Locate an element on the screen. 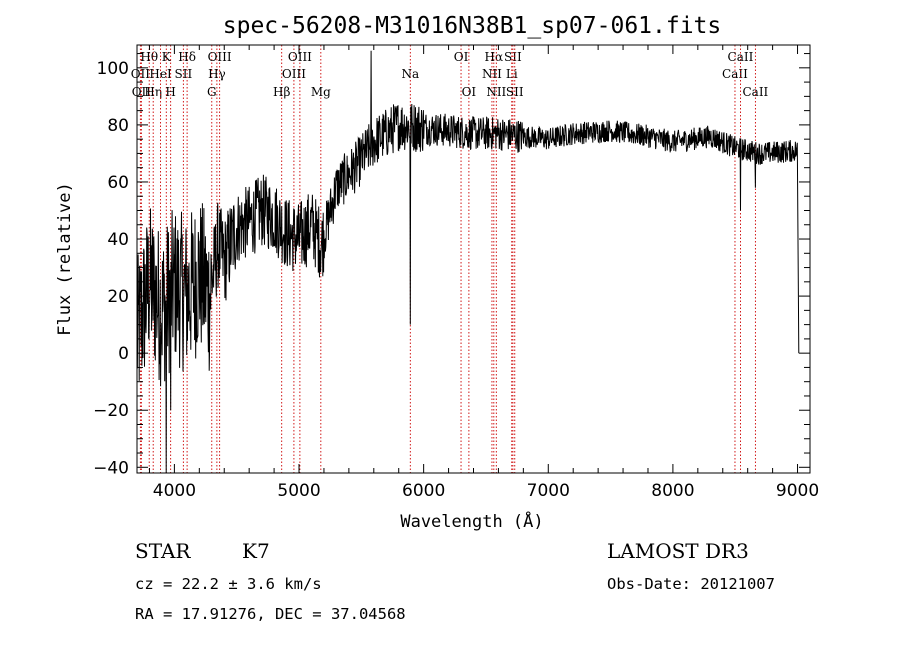 Image resolution: width=900 pixels, height=649 pixels. line-marker-label: H is located at coordinates (170, 92).